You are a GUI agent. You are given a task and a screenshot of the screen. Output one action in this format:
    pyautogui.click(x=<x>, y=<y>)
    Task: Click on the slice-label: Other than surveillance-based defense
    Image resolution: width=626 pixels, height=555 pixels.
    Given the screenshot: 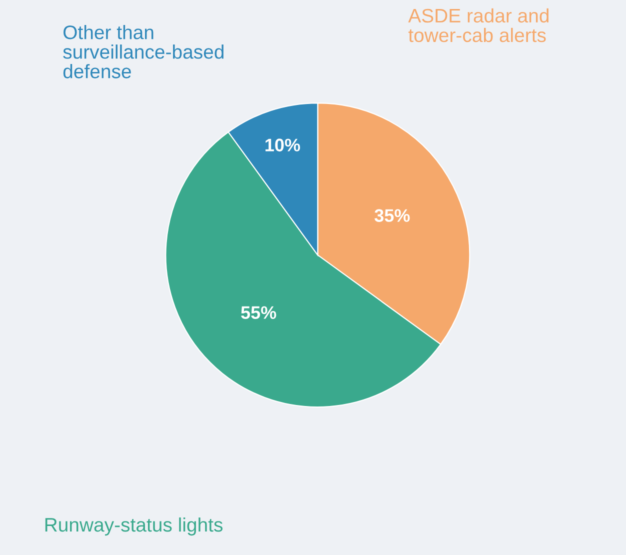 What is the action you would take?
    pyautogui.click(x=143, y=51)
    